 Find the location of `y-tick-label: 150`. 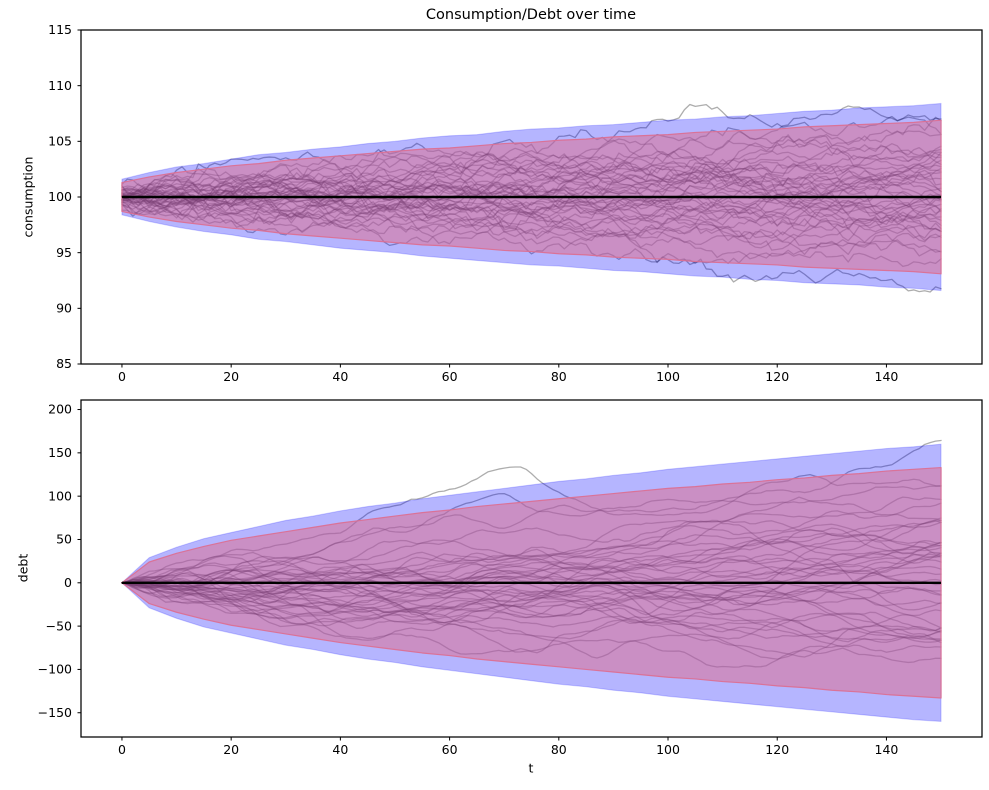

y-tick-label: 150 is located at coordinates (60, 452).